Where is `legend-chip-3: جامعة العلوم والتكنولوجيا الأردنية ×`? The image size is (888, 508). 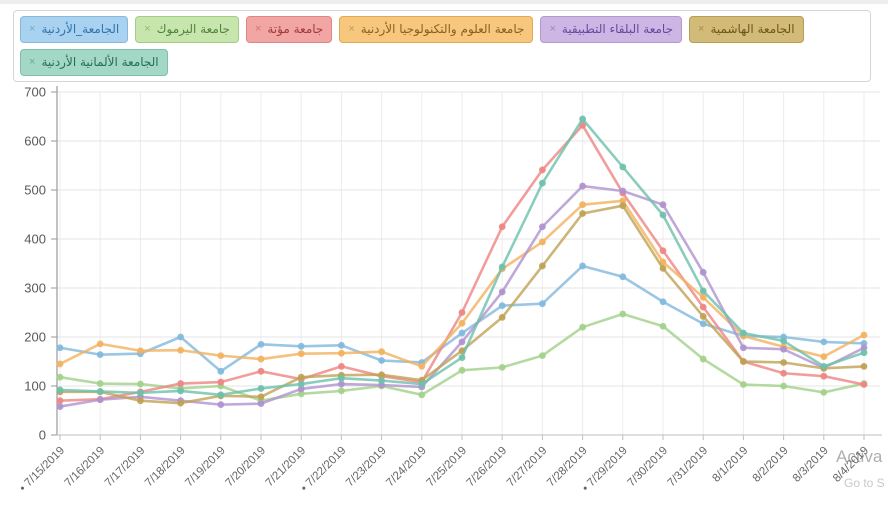
legend-chip-3: جامعة العلوم والتكنولوجيا الأردنية × is located at coordinates (436, 29).